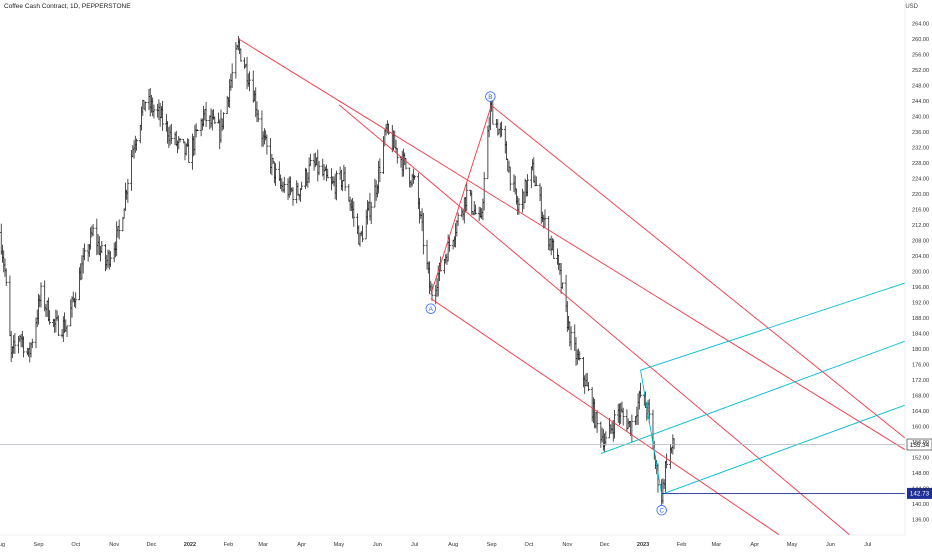 The height and width of the screenshot is (555, 932). Describe the element at coordinates (920, 102) in the screenshot. I see `y-tick-label: 244.00` at that location.